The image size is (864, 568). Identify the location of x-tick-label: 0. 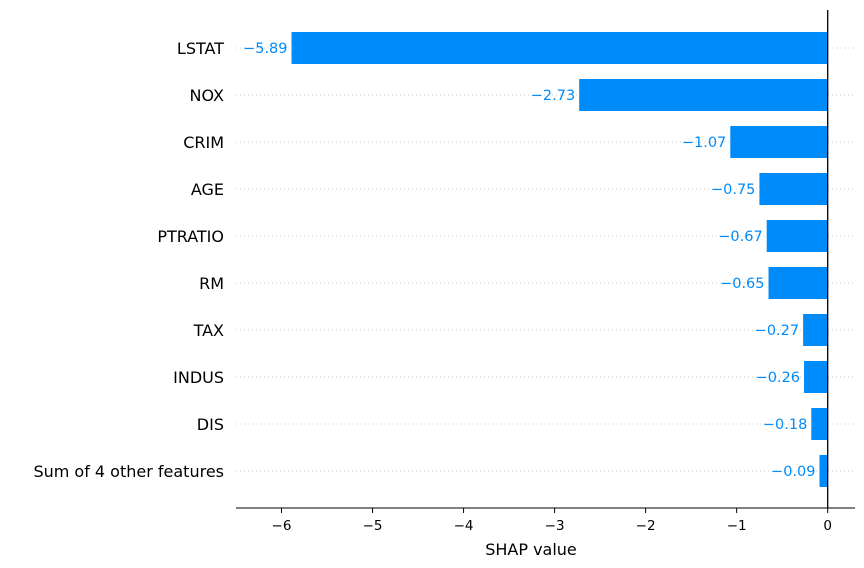
(827, 526).